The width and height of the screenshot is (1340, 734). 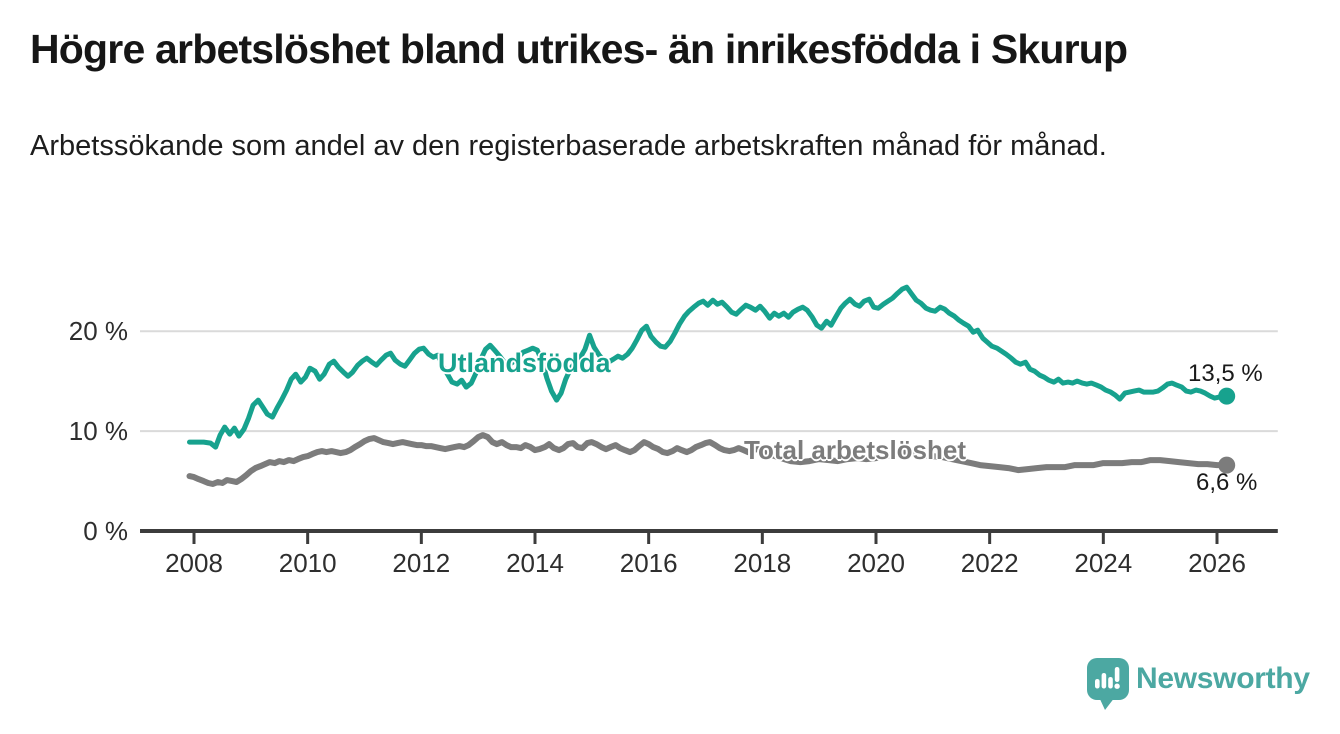 What do you see at coordinates (307, 563) in the screenshot?
I see `x-tick-label: 2010` at bounding box center [307, 563].